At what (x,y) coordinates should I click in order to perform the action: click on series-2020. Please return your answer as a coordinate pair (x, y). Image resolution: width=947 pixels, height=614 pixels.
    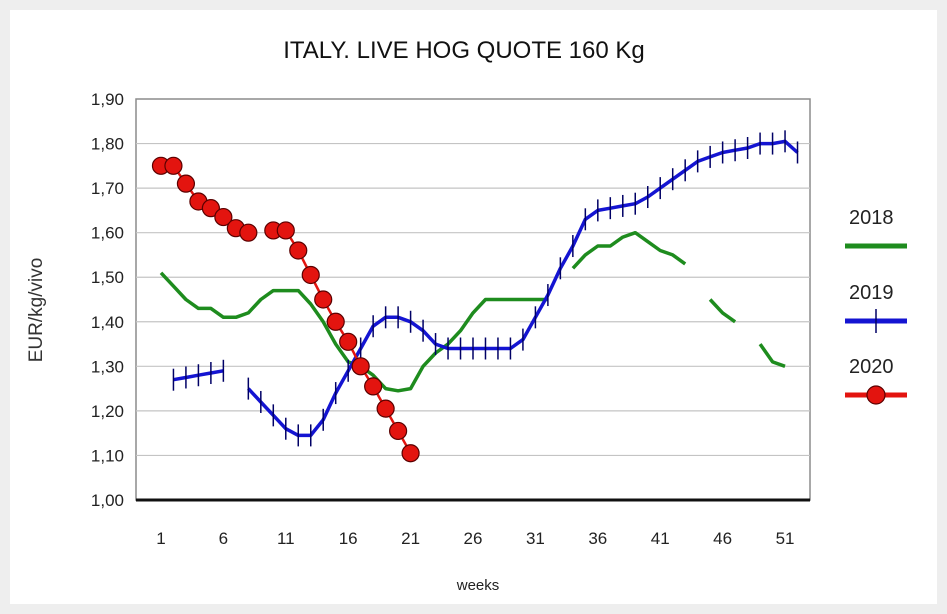
    Looking at the image, I should click on (285, 309).